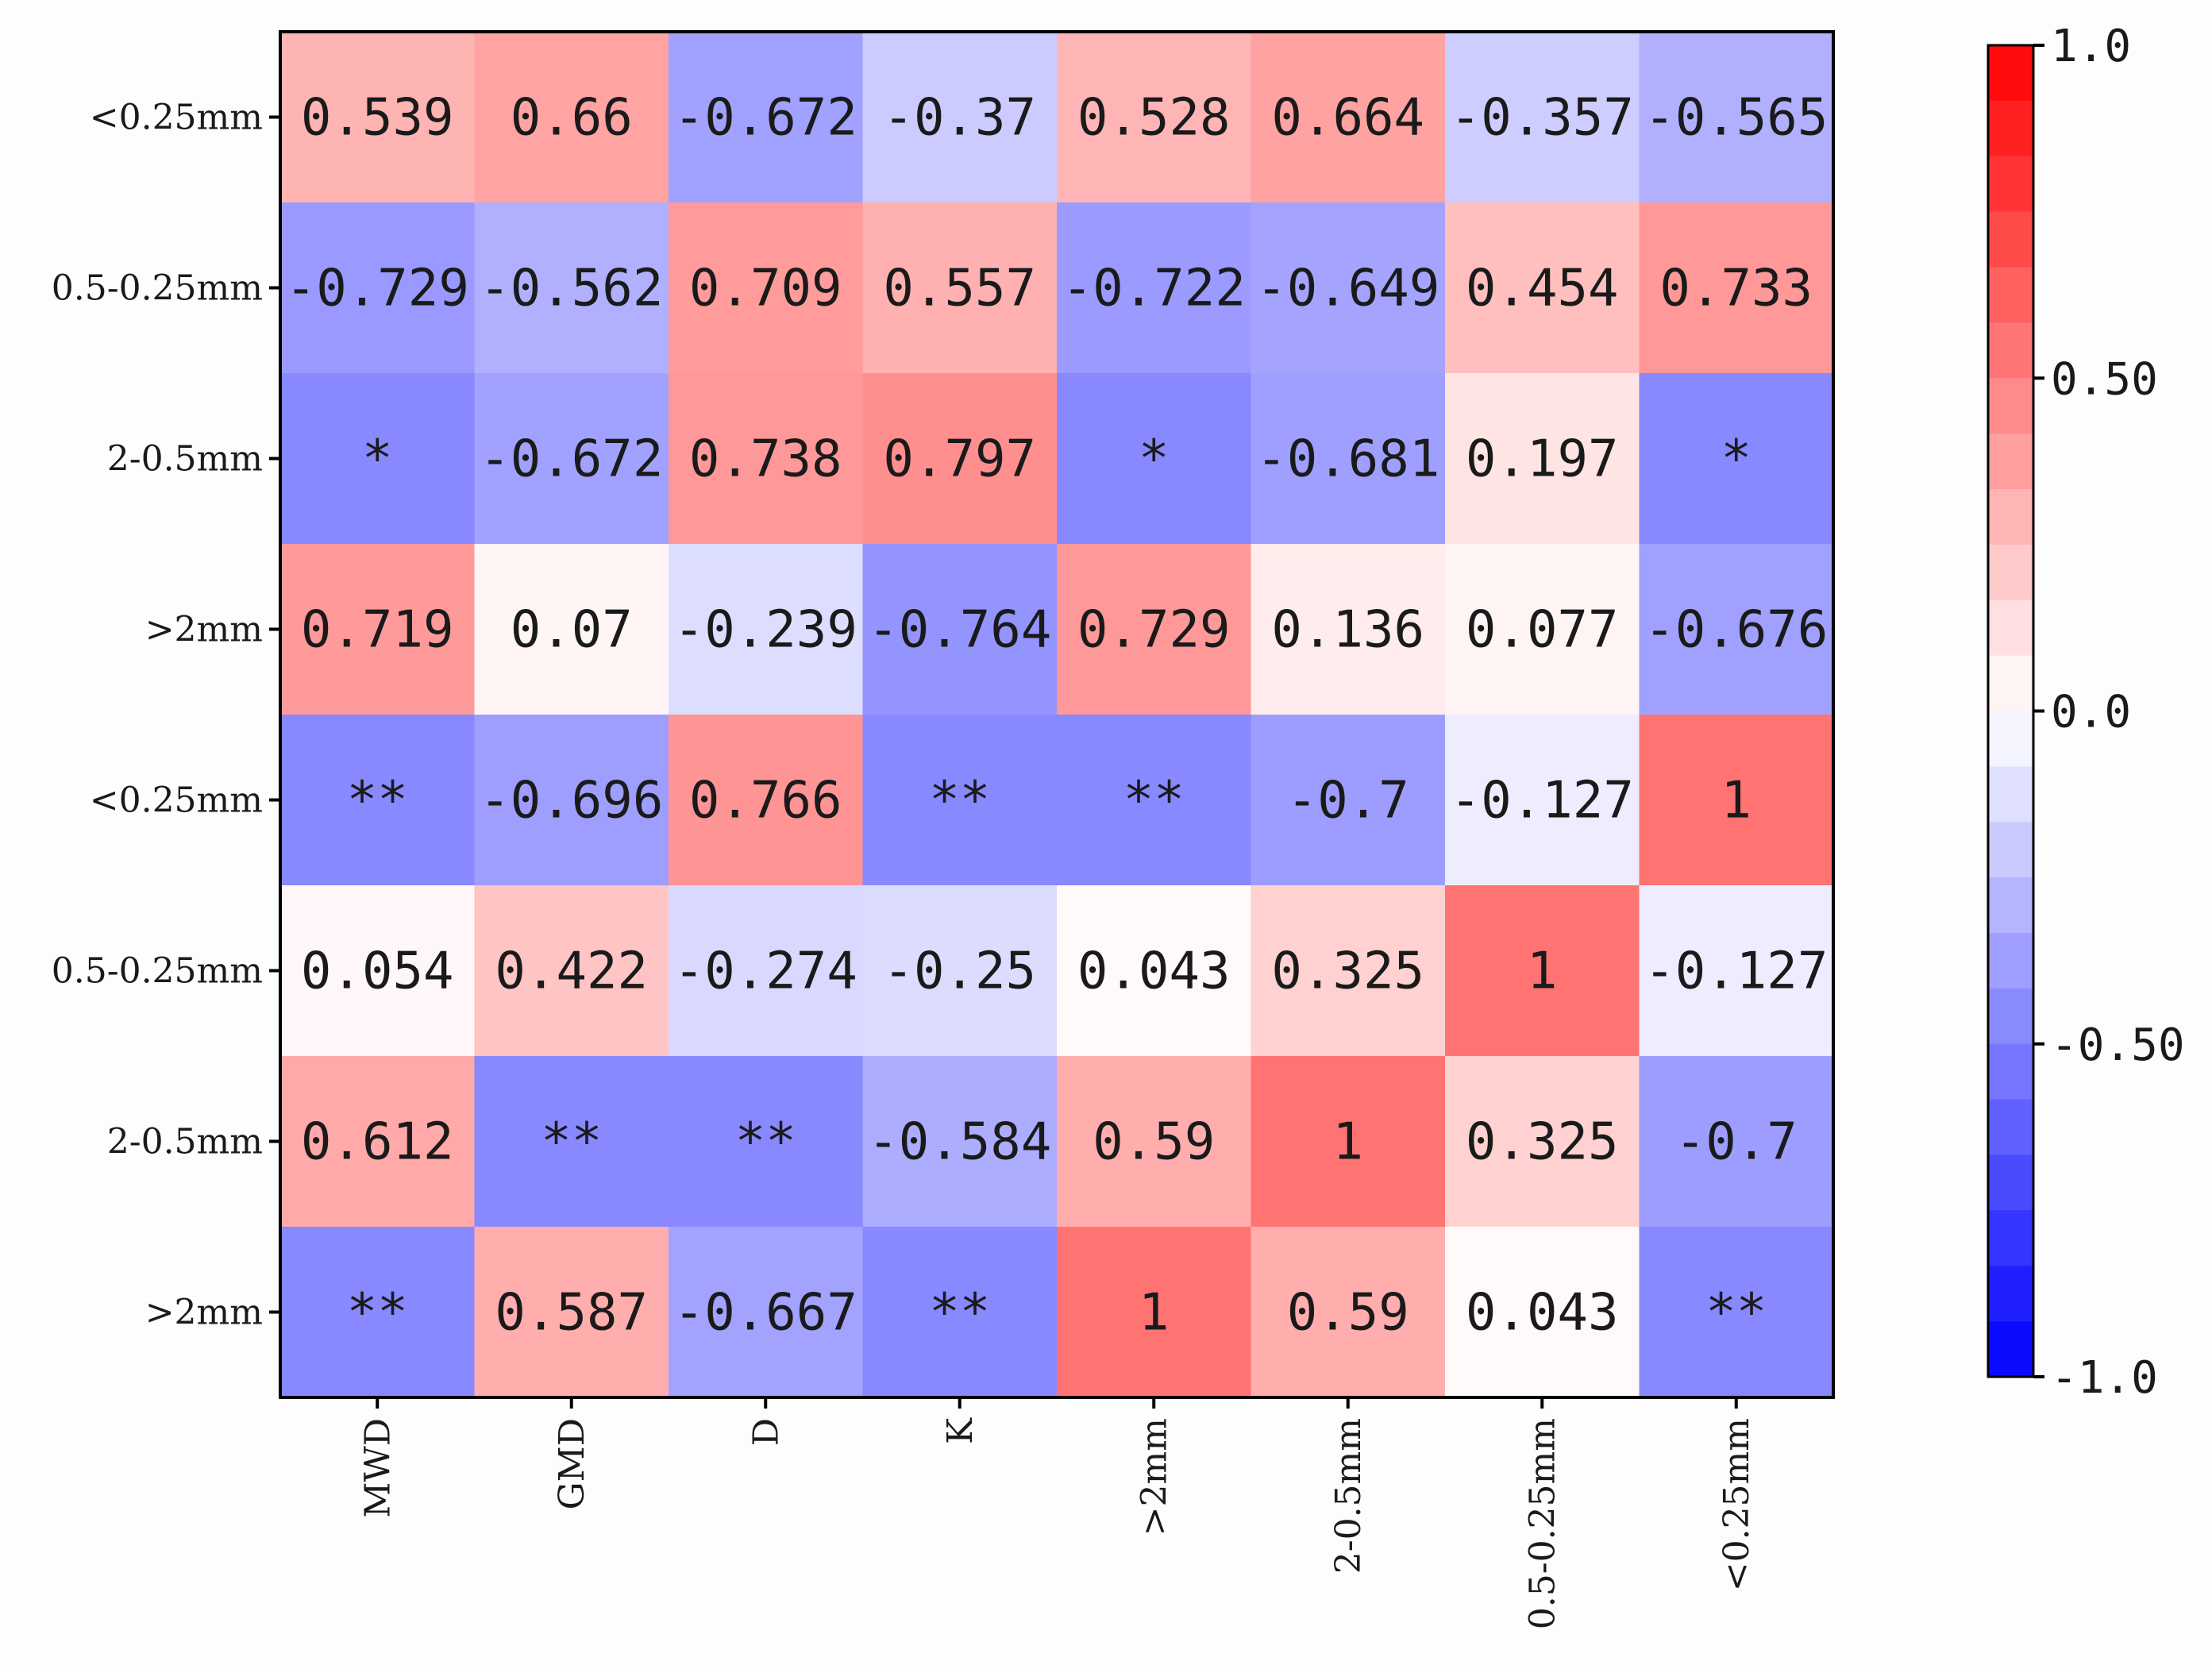 The image size is (2212, 1665). I want to click on x-tick-label: <0.25mm, so click(1737, 1504).